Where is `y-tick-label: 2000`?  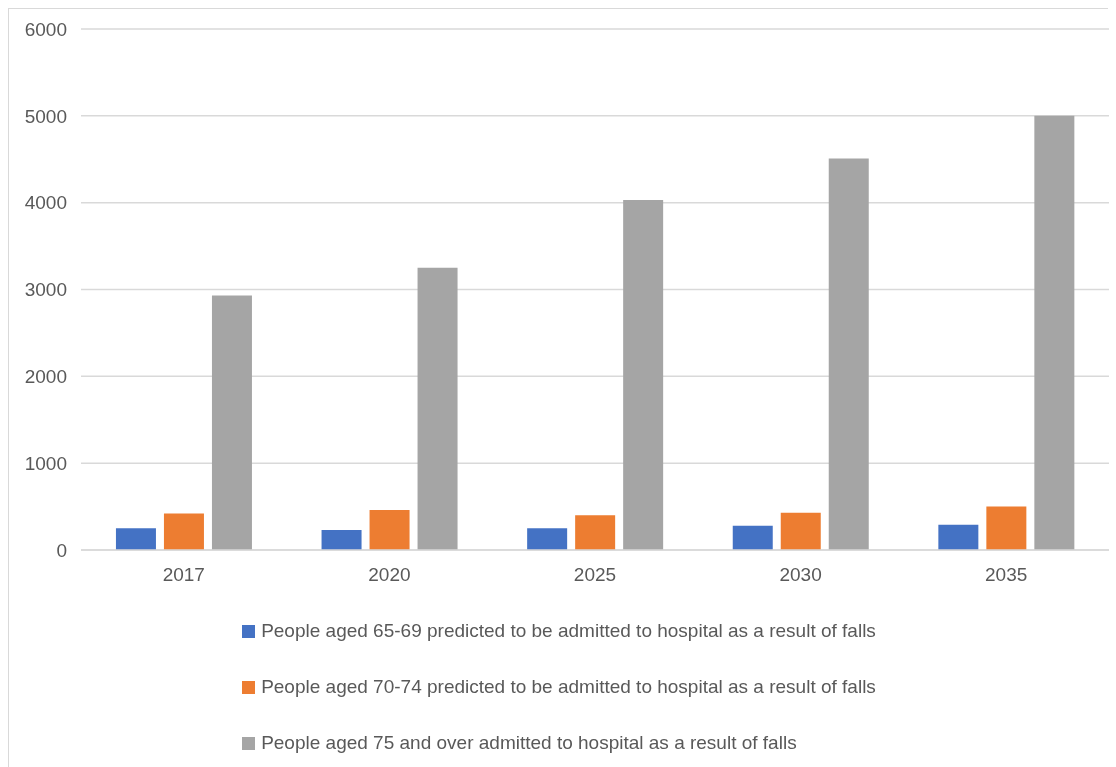
y-tick-label: 2000 is located at coordinates (45, 377).